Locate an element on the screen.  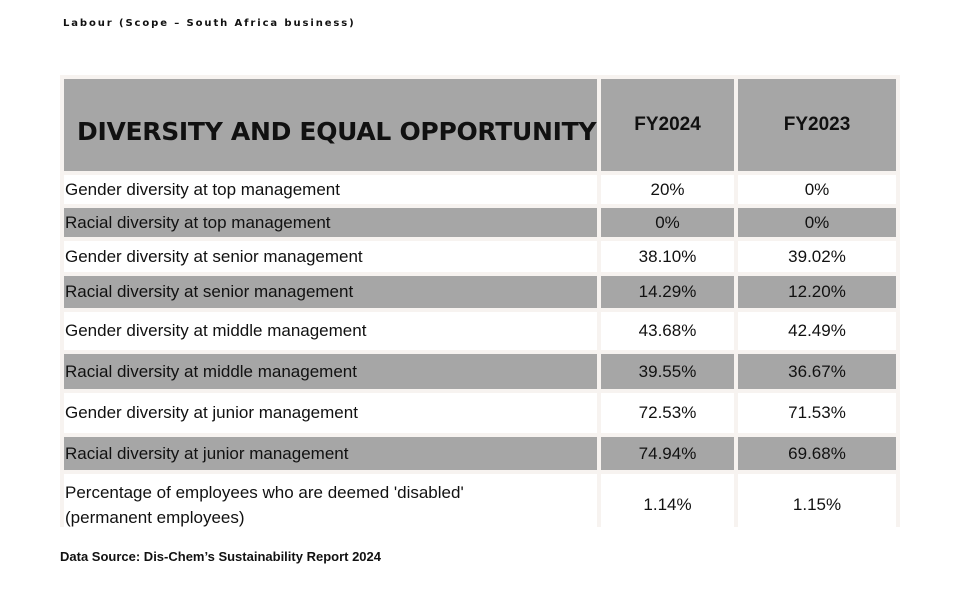
row-label: Racial diversity at senior management is located at coordinates (330, 292).